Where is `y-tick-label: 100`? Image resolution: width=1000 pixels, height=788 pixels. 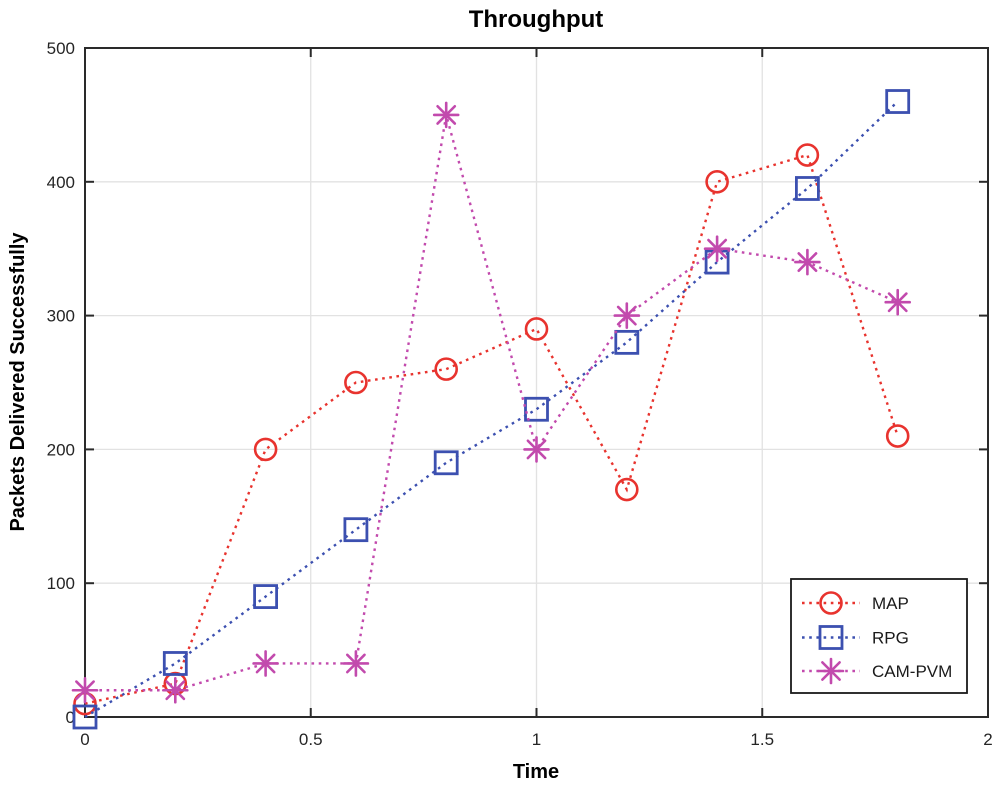 y-tick-label: 100 is located at coordinates (61, 583).